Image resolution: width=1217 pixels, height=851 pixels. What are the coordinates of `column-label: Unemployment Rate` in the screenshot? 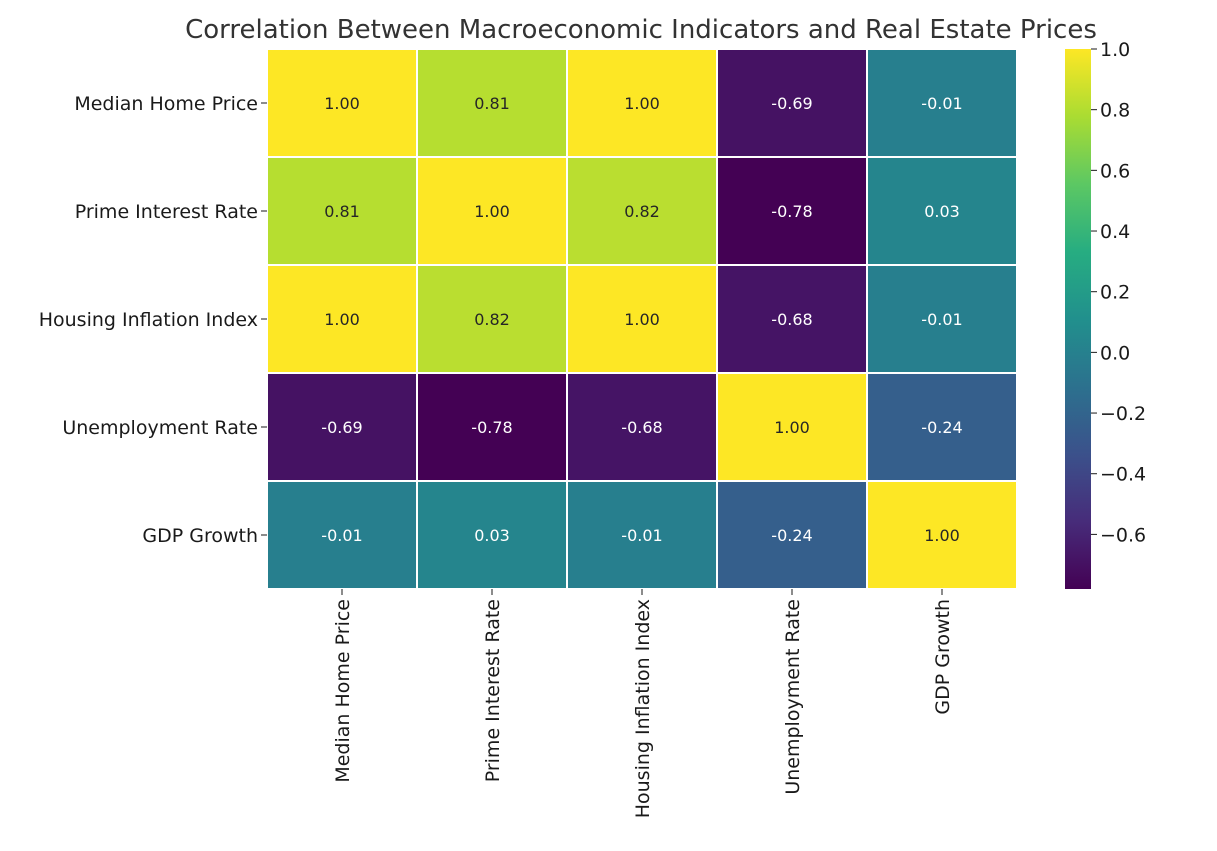 It's located at (793, 697).